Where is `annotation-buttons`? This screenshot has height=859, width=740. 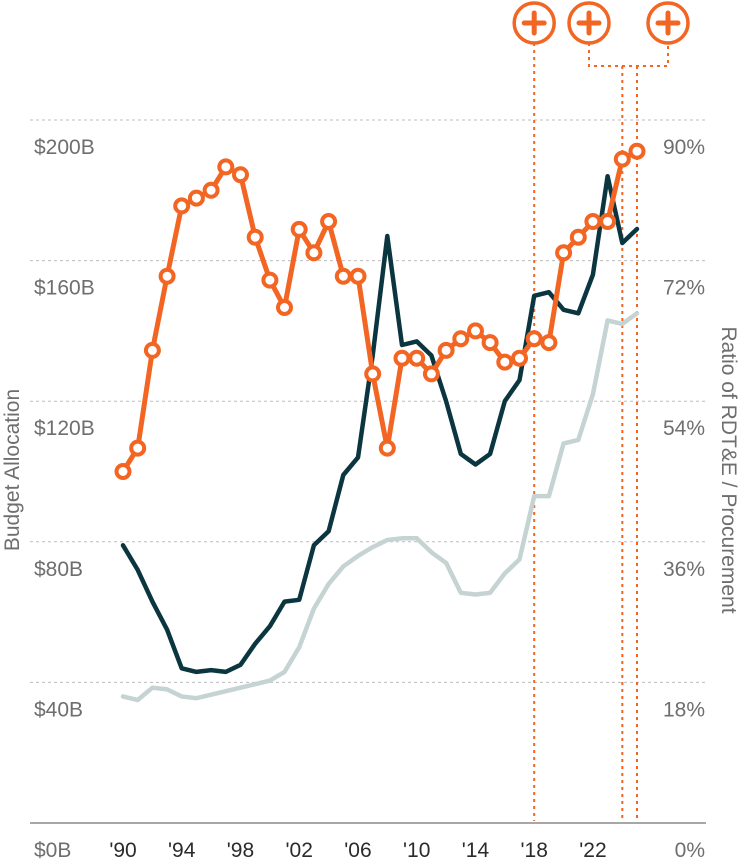
annotation-buttons is located at coordinates (601, 23).